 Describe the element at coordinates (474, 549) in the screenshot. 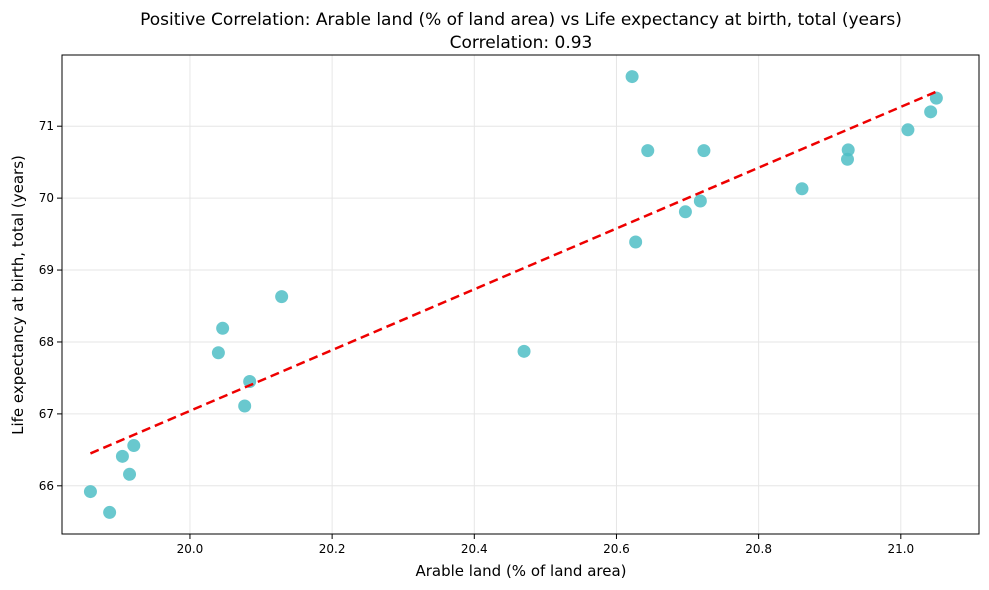

I see `x-tick-label: 20.4` at that location.